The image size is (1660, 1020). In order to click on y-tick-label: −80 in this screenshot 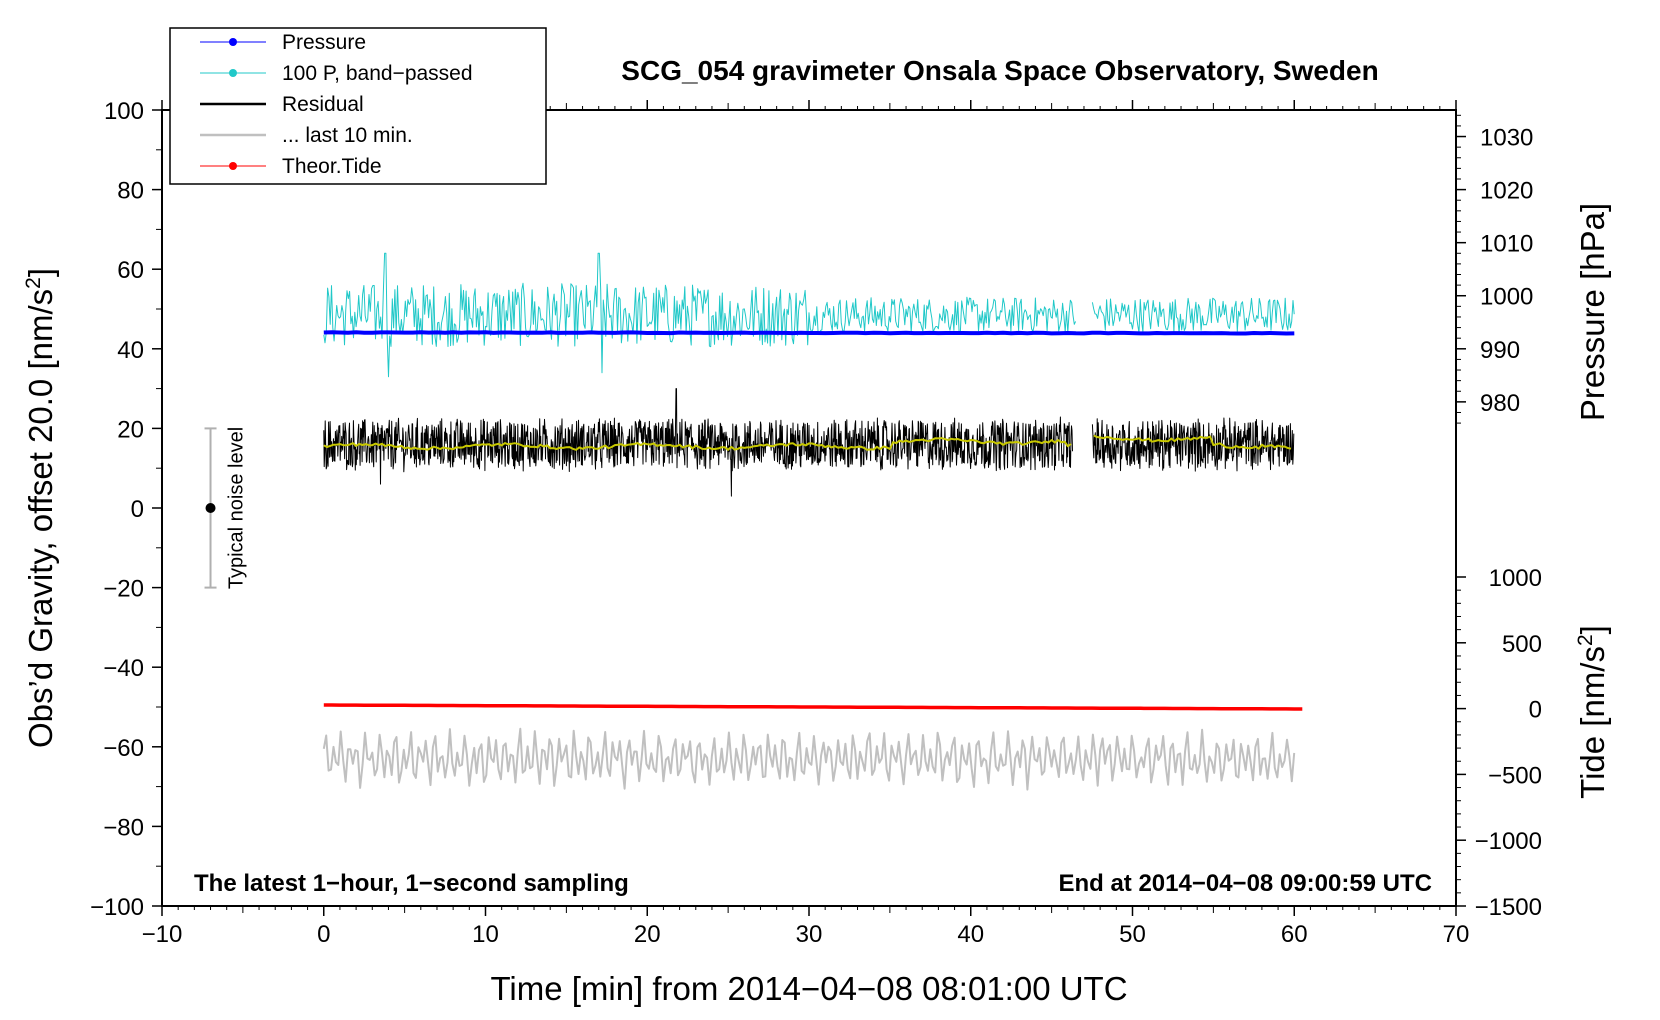, I will do `click(123, 827)`.